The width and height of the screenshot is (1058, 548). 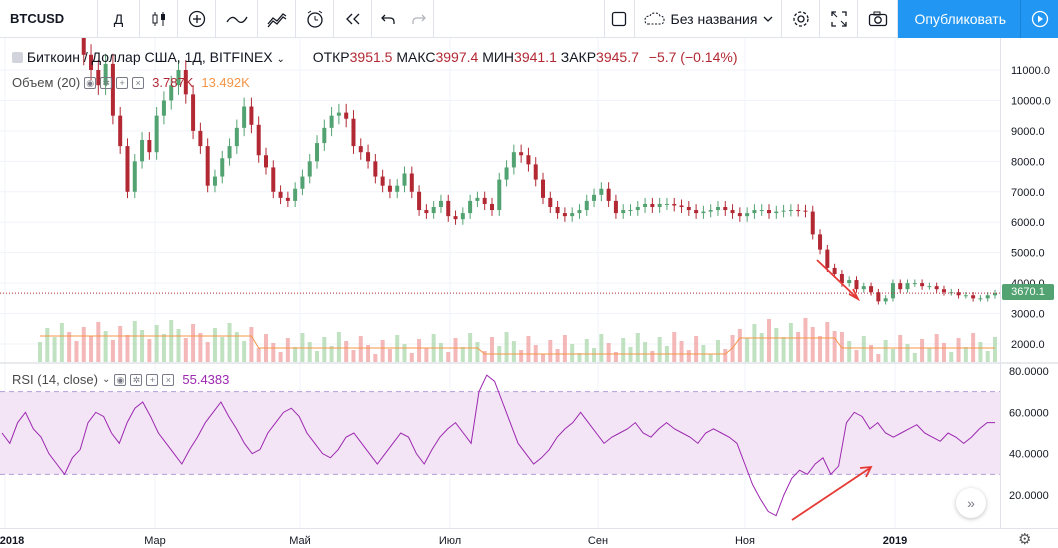 I want to click on compare-button, so click(x=237, y=19).